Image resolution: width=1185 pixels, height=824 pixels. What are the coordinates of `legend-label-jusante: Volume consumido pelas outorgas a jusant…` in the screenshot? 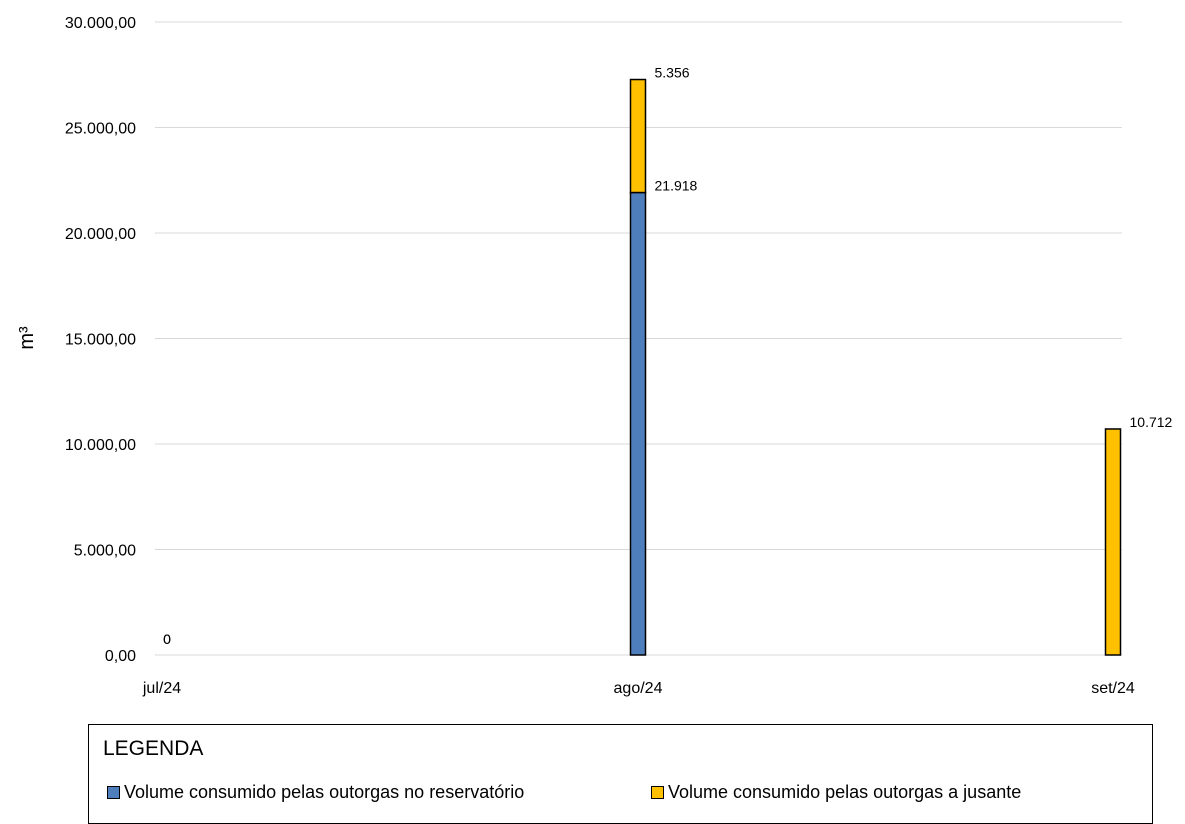 It's located at (845, 792).